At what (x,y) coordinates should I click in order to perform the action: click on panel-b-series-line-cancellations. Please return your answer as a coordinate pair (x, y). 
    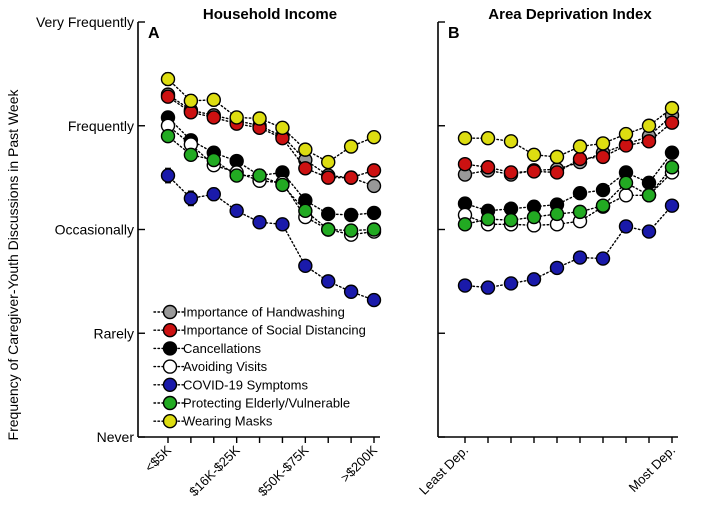
    Looking at the image, I should click on (568, 182).